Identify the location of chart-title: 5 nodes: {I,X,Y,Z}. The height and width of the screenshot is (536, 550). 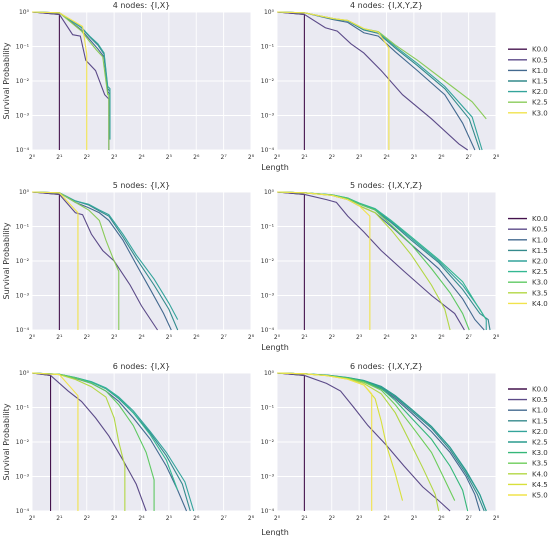
(386, 185).